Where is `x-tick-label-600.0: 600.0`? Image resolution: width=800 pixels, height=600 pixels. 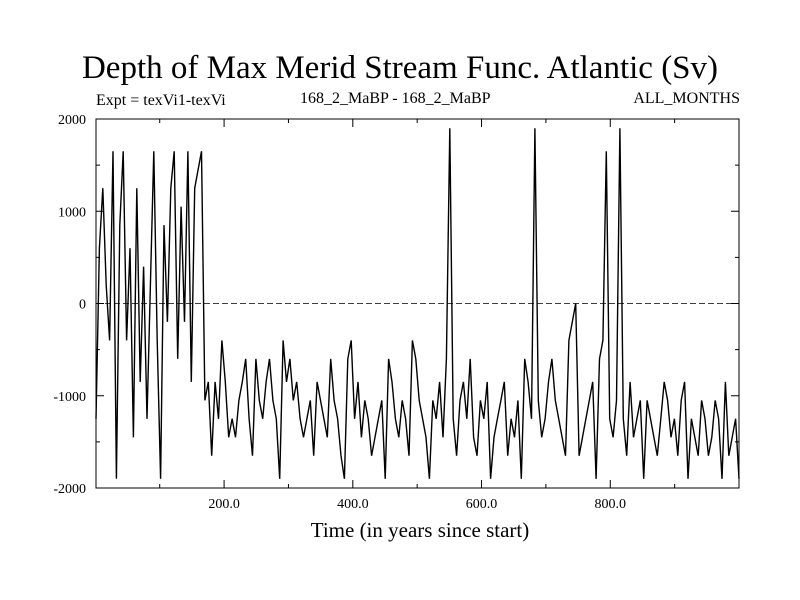 x-tick-label-600.0: 600.0 is located at coordinates (482, 504).